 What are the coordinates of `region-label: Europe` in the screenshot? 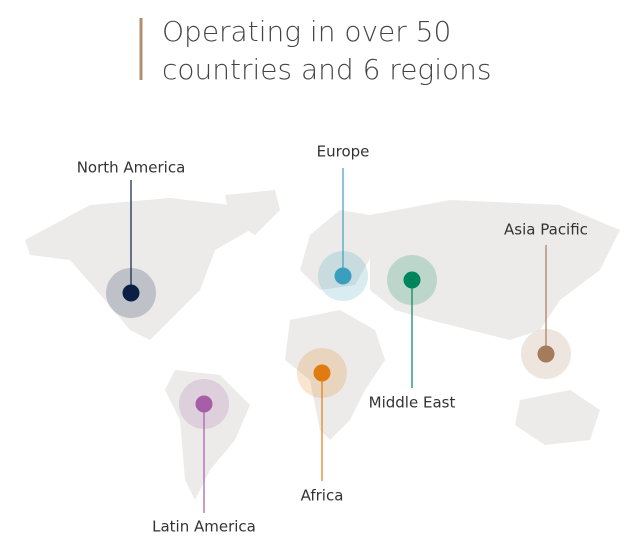 It's located at (343, 152).